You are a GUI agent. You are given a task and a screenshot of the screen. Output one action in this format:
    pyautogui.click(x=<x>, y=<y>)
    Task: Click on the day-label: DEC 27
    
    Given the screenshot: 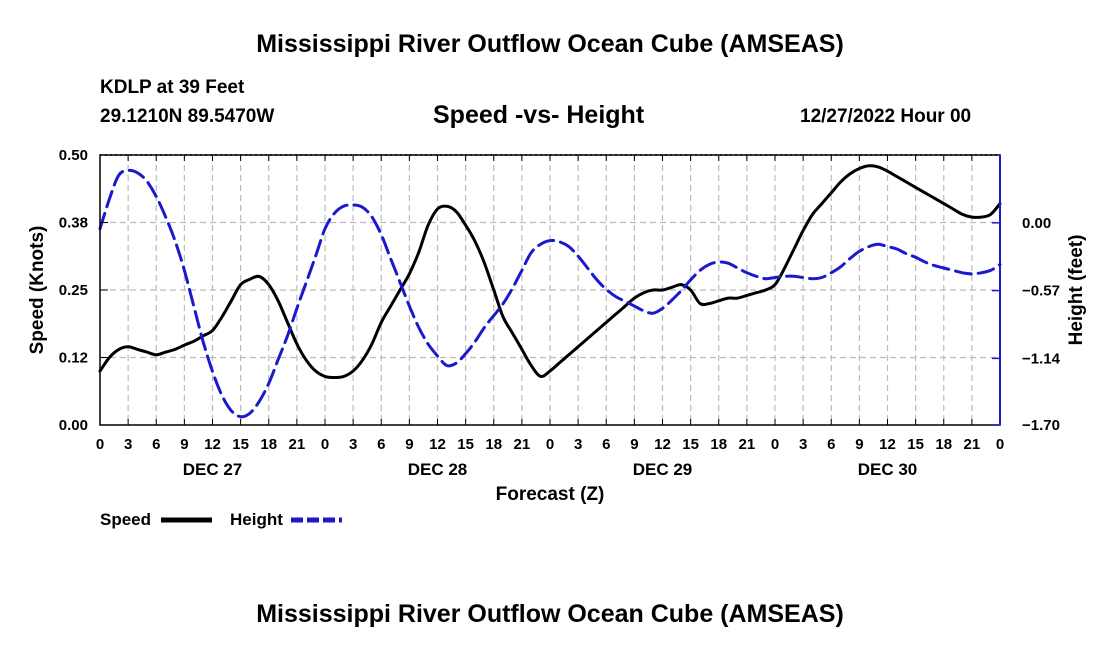 What is the action you would take?
    pyautogui.click(x=213, y=469)
    